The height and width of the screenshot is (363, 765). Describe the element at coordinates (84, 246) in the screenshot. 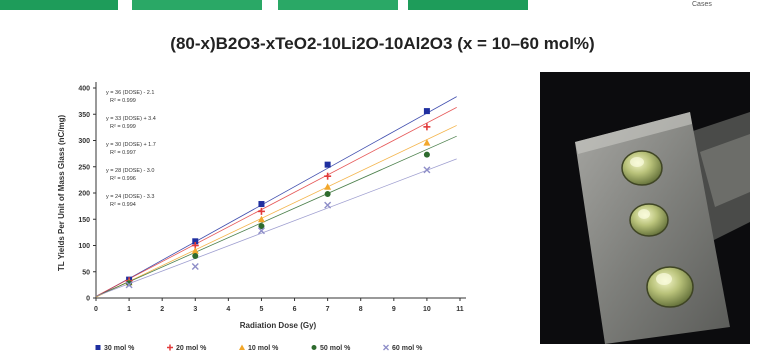

I see `y-tick-label: 100` at that location.